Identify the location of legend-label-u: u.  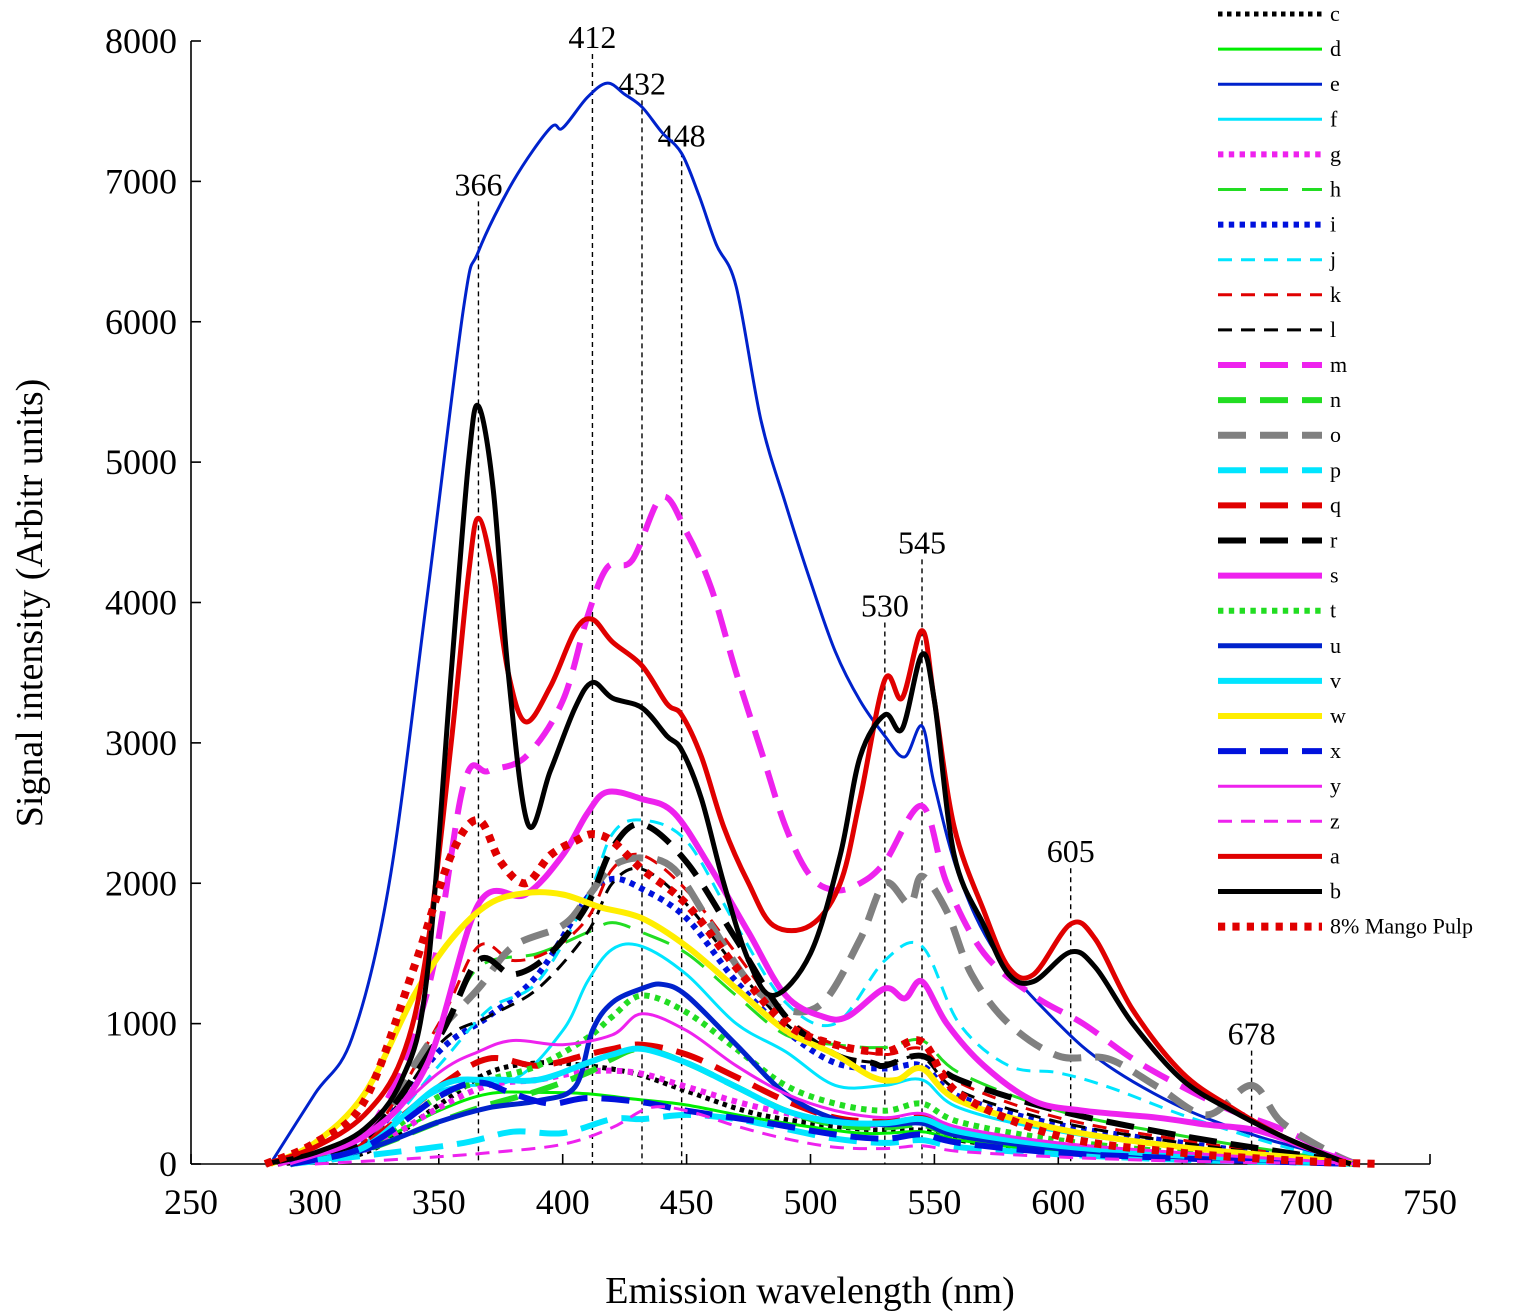
(1335, 645).